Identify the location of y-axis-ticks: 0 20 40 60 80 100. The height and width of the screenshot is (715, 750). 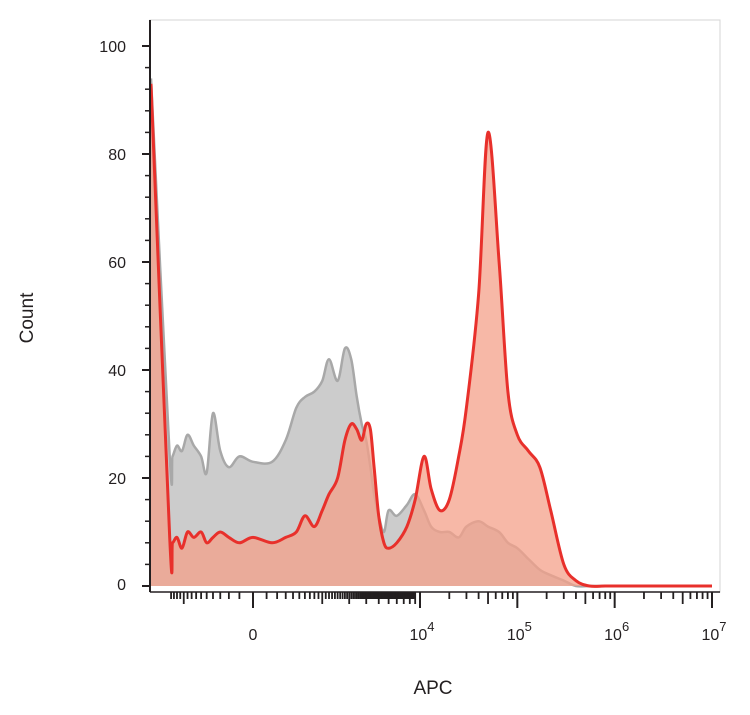
(124, 316).